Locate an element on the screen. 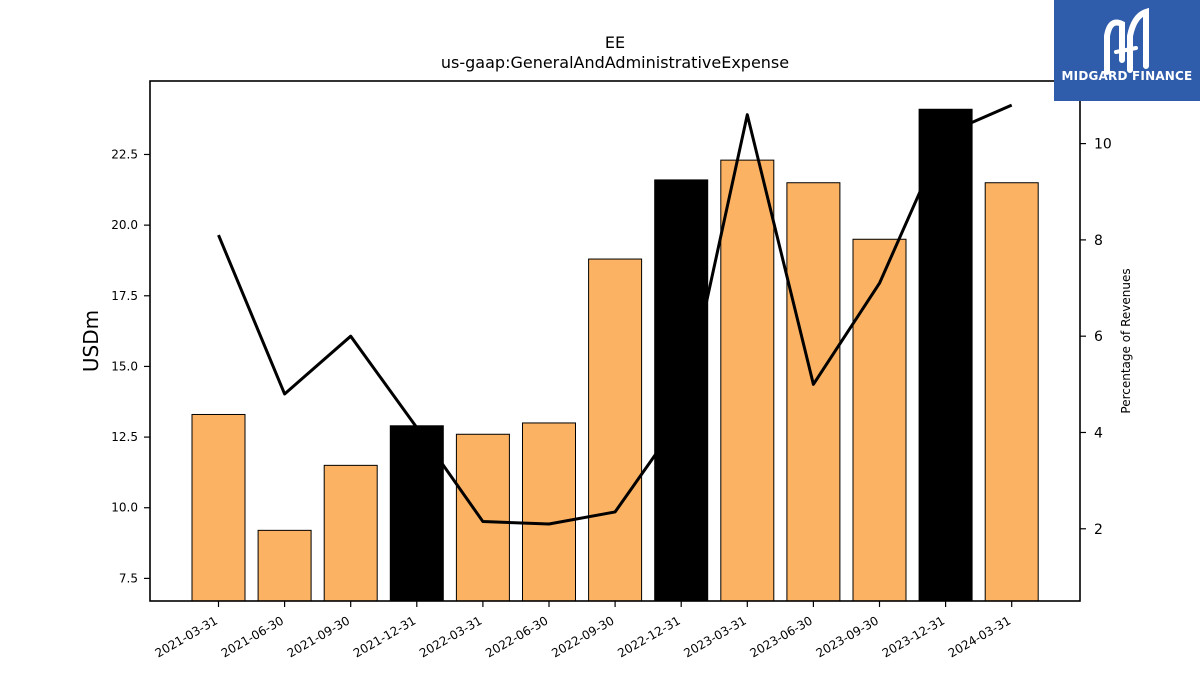 The width and height of the screenshot is (1200, 675). x-tick-label: 2021-03-31 is located at coordinates (186, 636).